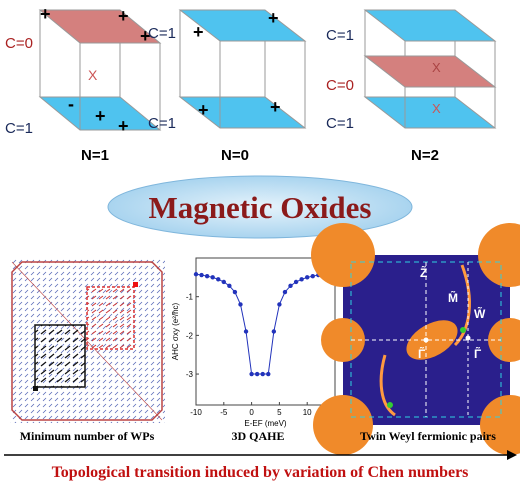 This screenshot has height=490, width=520. What do you see at coordinates (257, 436) in the screenshot?
I see `caption: 3D QAHE` at bounding box center [257, 436].